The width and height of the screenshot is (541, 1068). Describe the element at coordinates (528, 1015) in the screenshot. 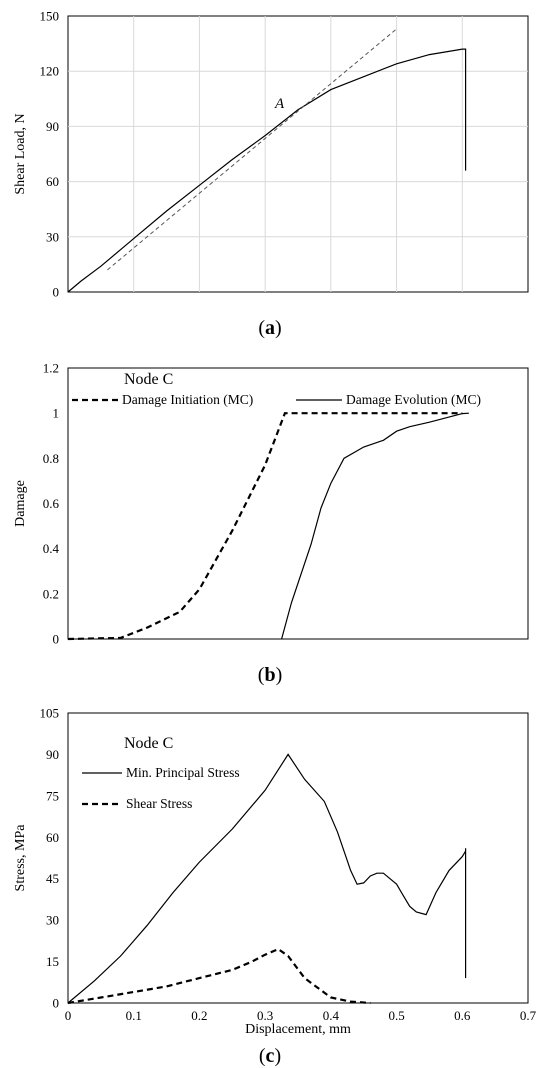

I see `x-tick-label: 0.7` at that location.